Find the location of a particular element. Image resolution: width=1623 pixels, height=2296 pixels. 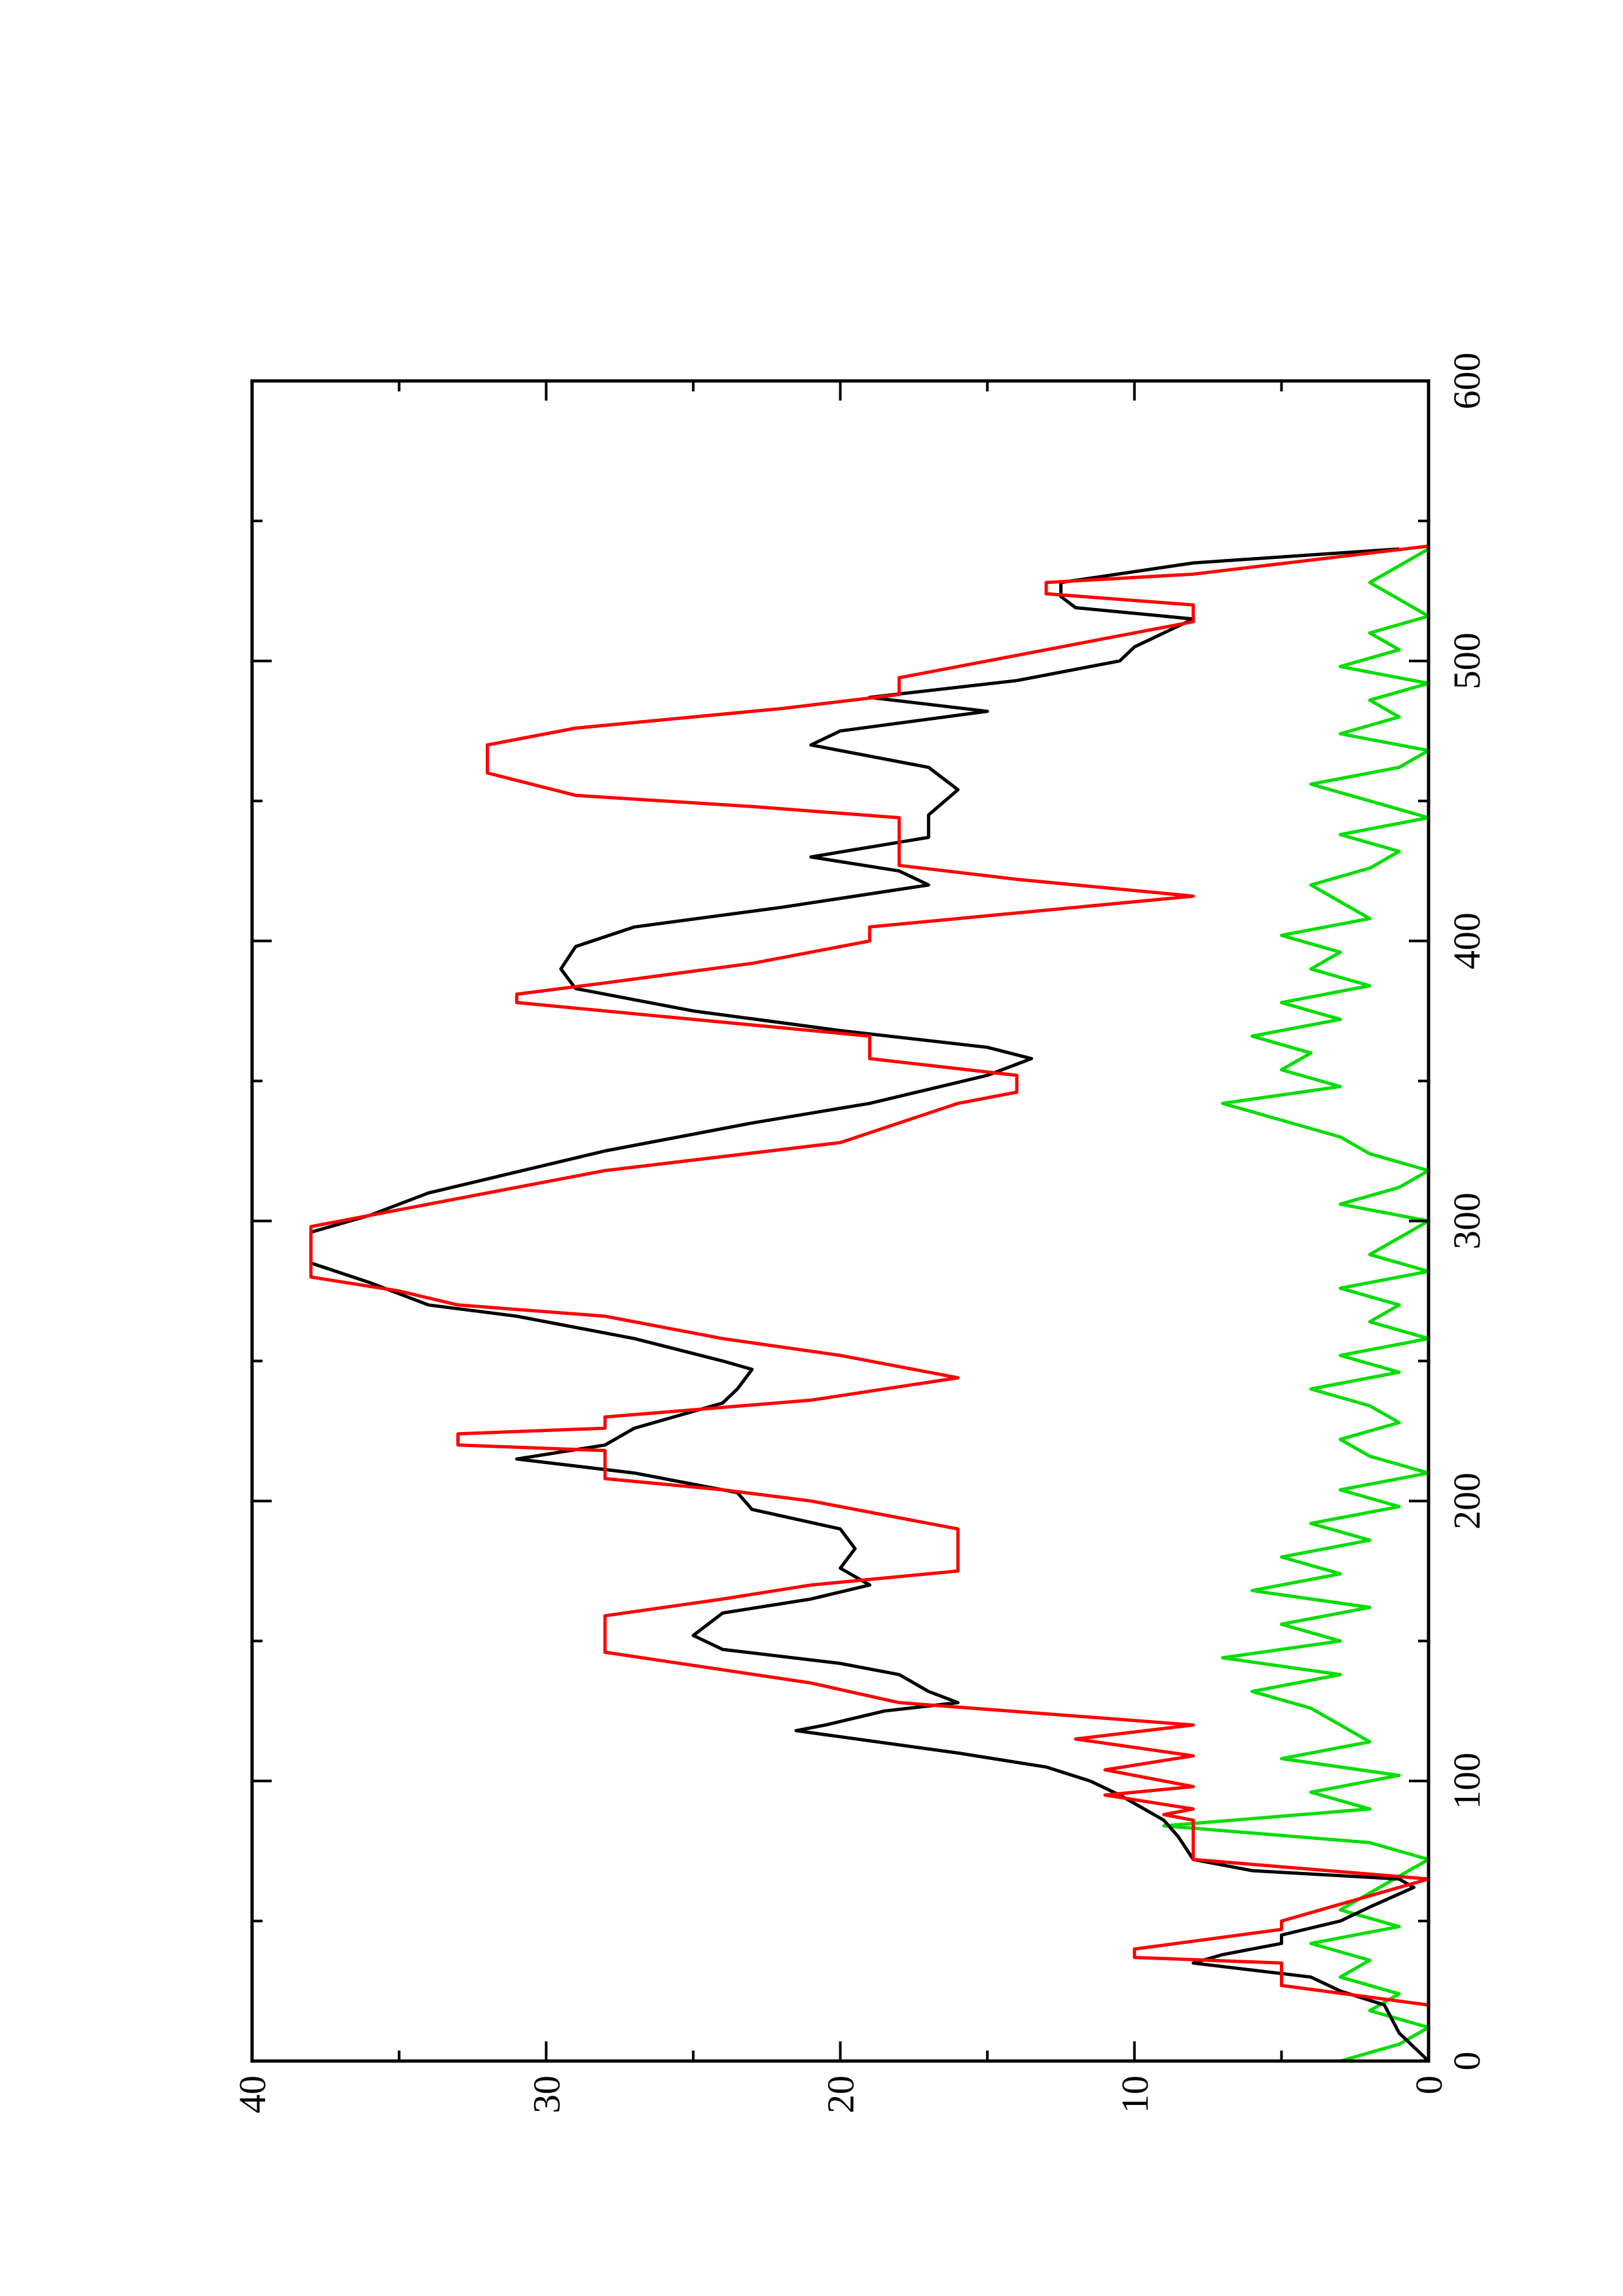

data-line is located at coordinates (1296, 1305).